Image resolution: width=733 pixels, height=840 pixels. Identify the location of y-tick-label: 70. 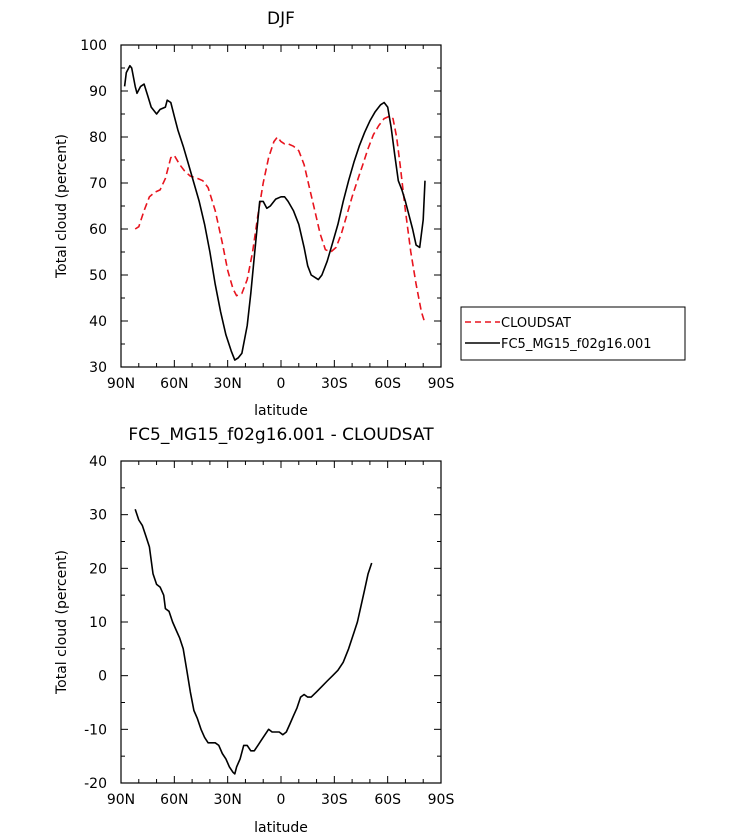
(98, 184).